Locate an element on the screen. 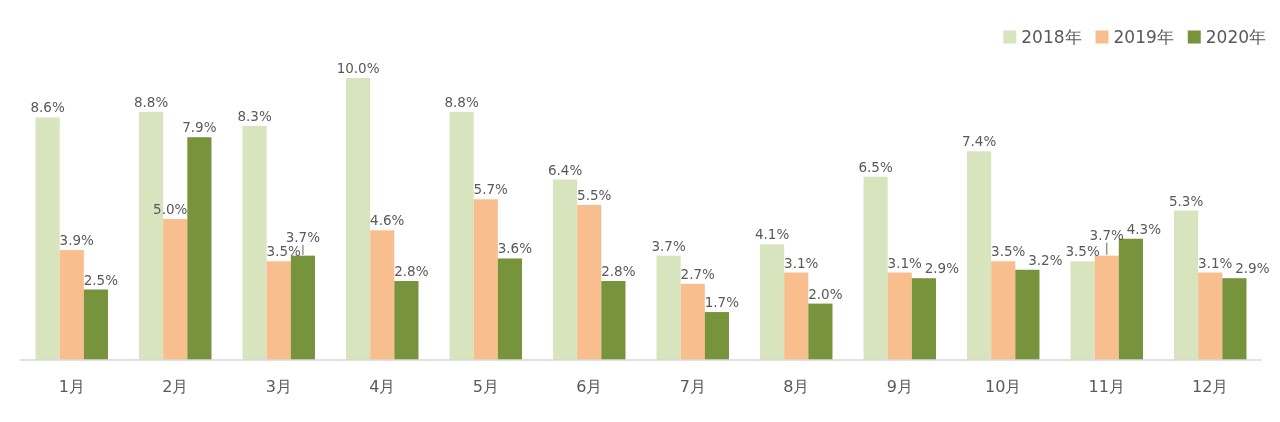  data-label: 3.6% is located at coordinates (515, 248).